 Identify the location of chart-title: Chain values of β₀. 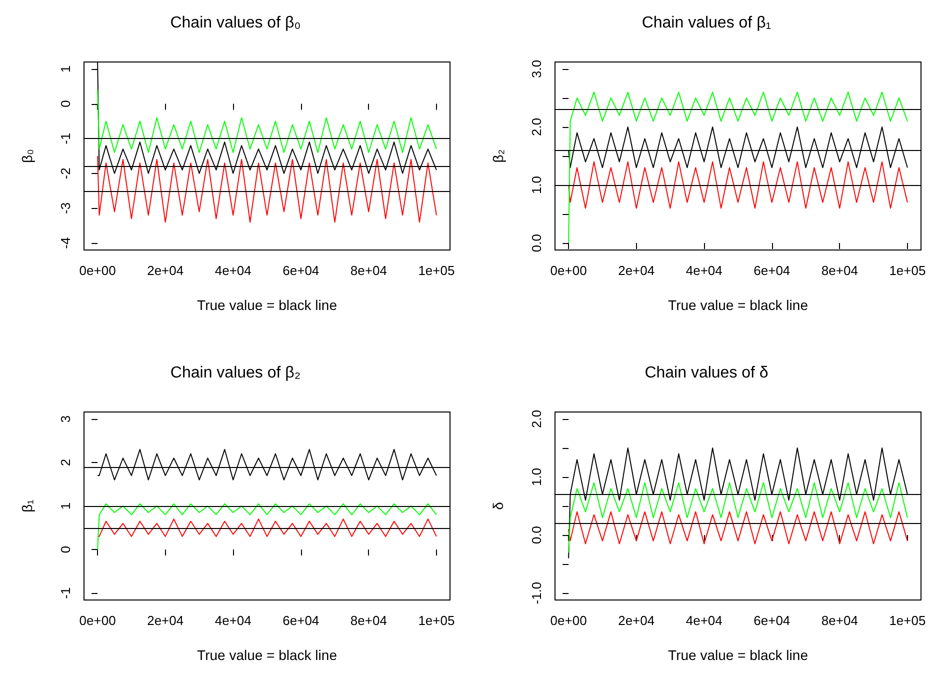
(235, 23).